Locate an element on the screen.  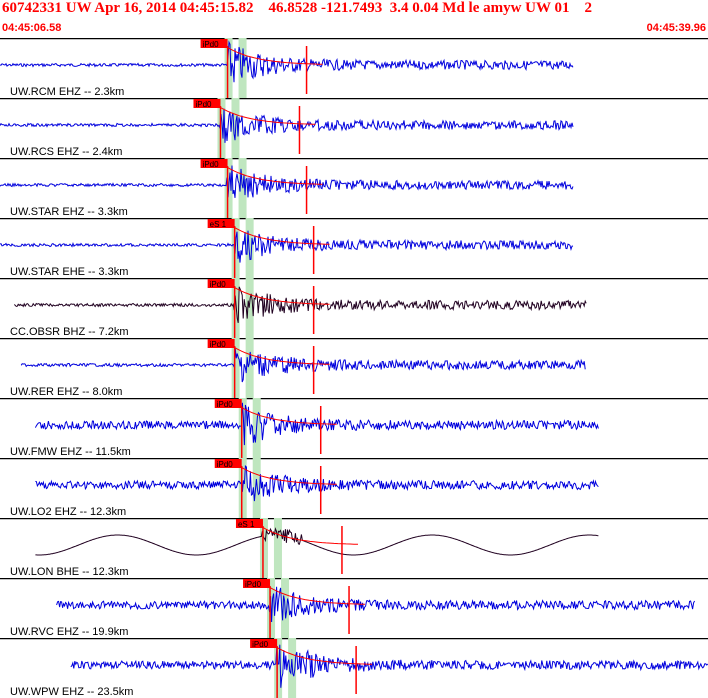
trace-panel: iPd0 UW.RVC EHZ -- 19.9km is located at coordinates (354, 608).